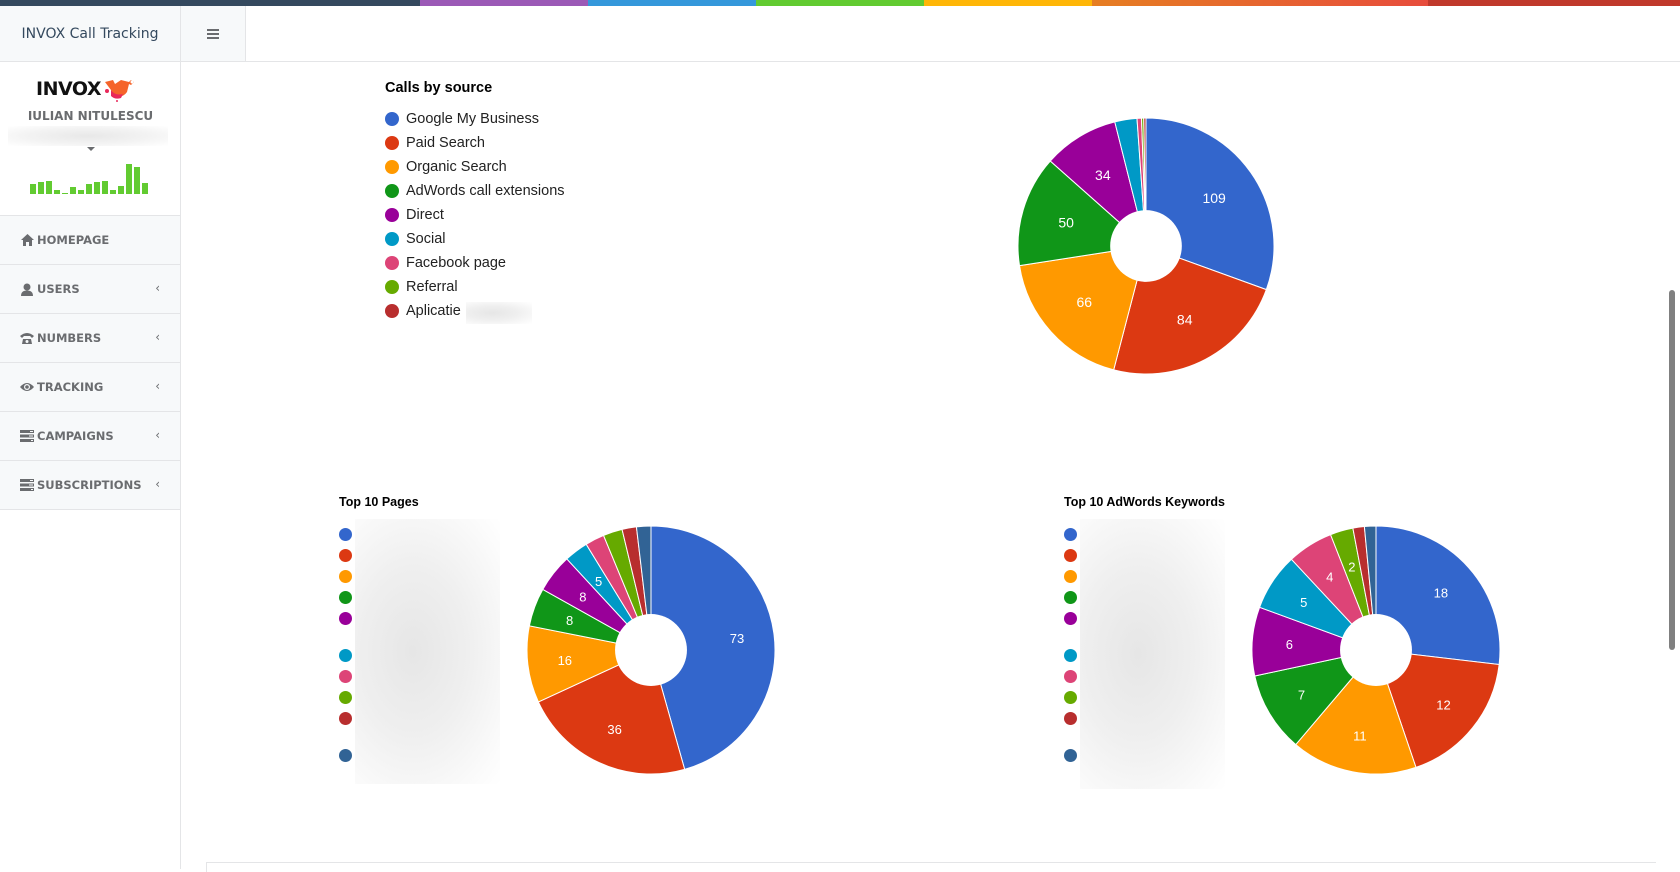  What do you see at coordinates (475, 167) in the screenshot?
I see `legend-item: Organic Search` at bounding box center [475, 167].